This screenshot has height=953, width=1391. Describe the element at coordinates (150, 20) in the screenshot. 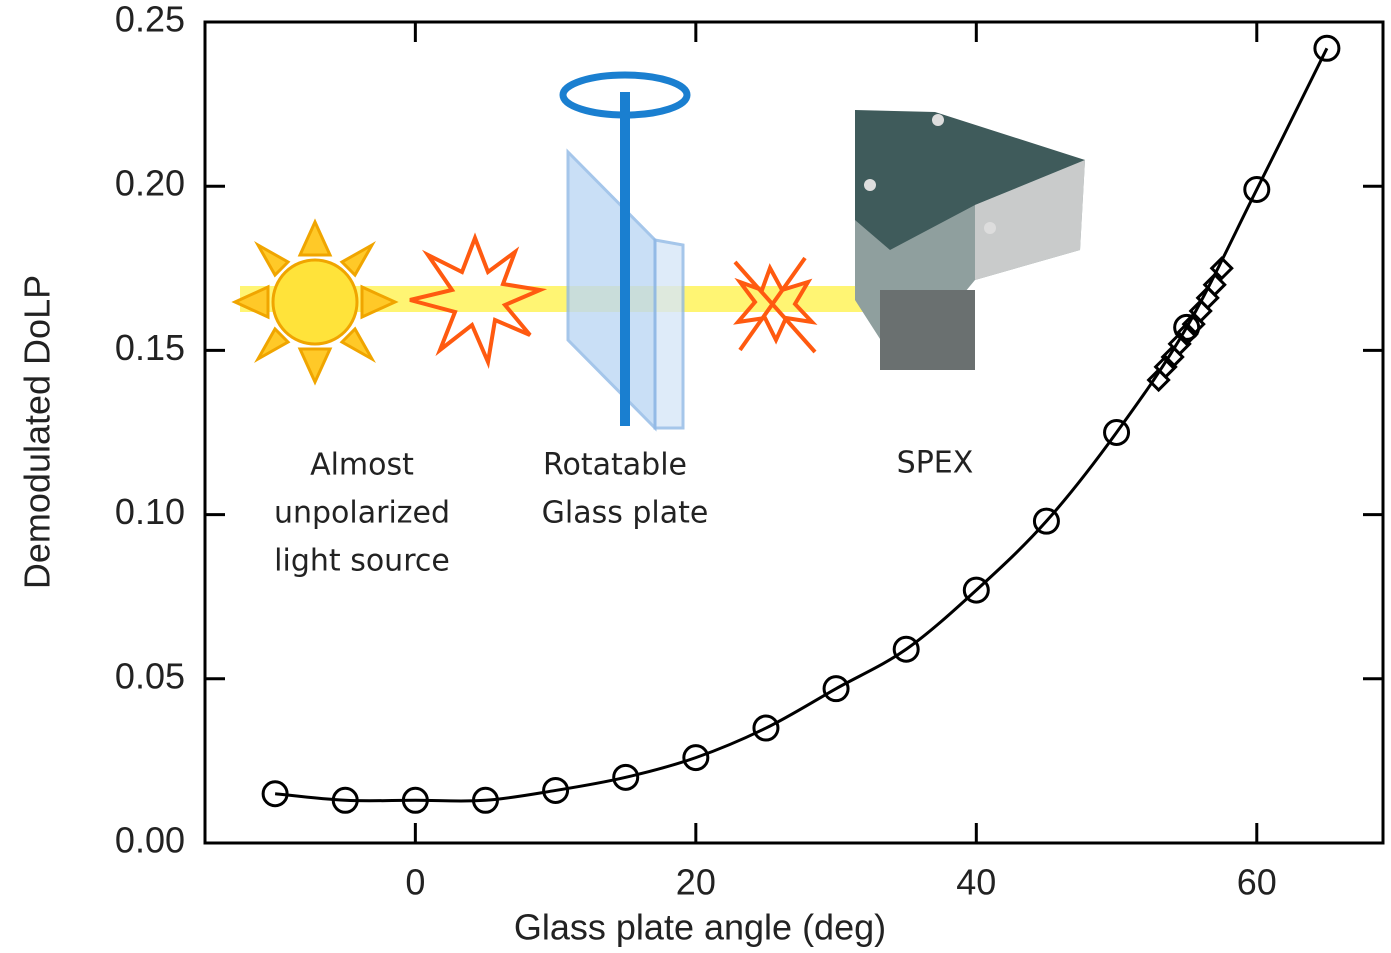

I see `y-tick-label: 0.25` at that location.